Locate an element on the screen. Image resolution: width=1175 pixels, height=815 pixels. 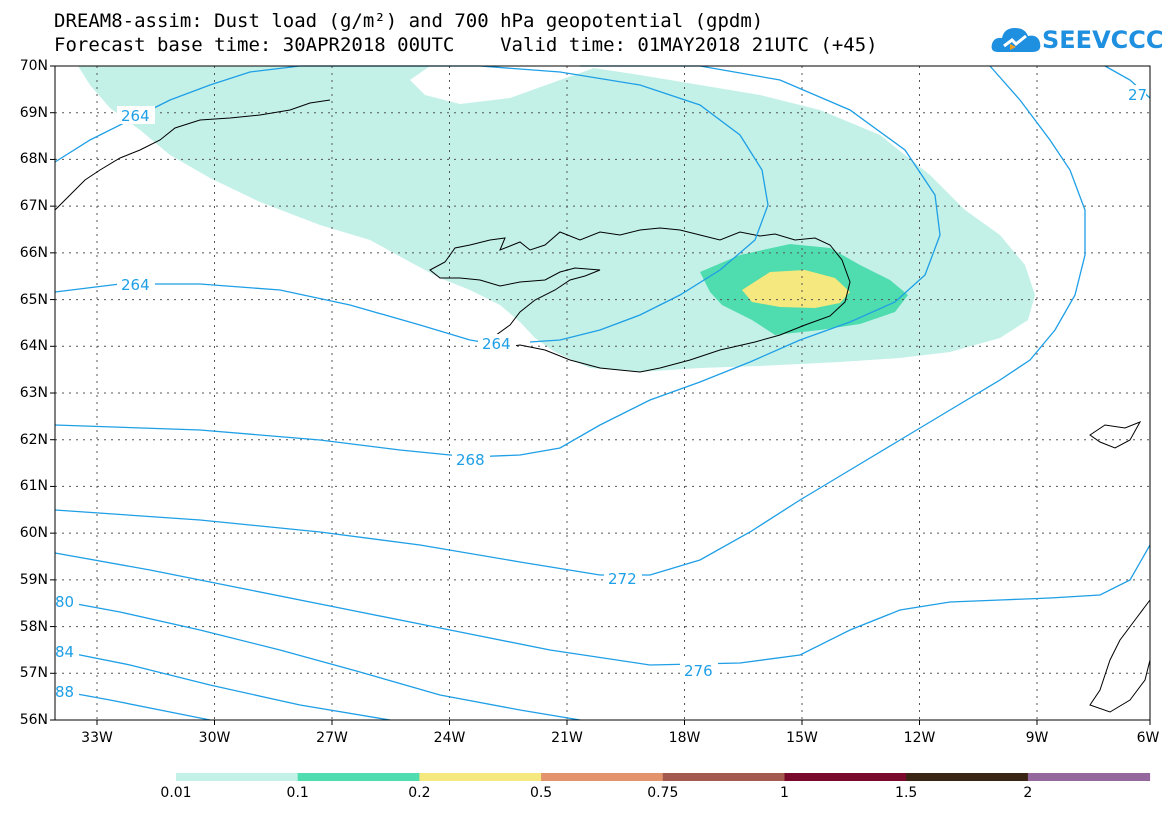
lat-label: 69N is located at coordinates (33, 112).